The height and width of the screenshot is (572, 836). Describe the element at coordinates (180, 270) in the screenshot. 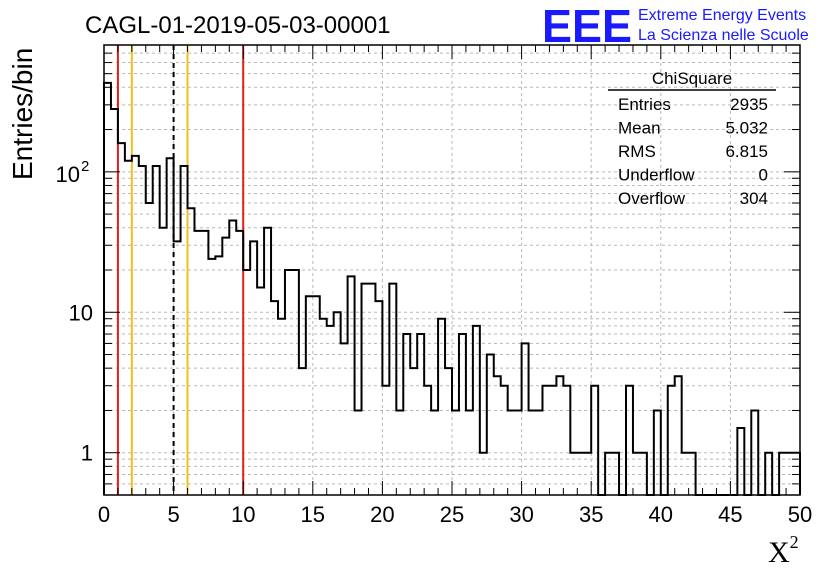

I see `reference-lines` at that location.